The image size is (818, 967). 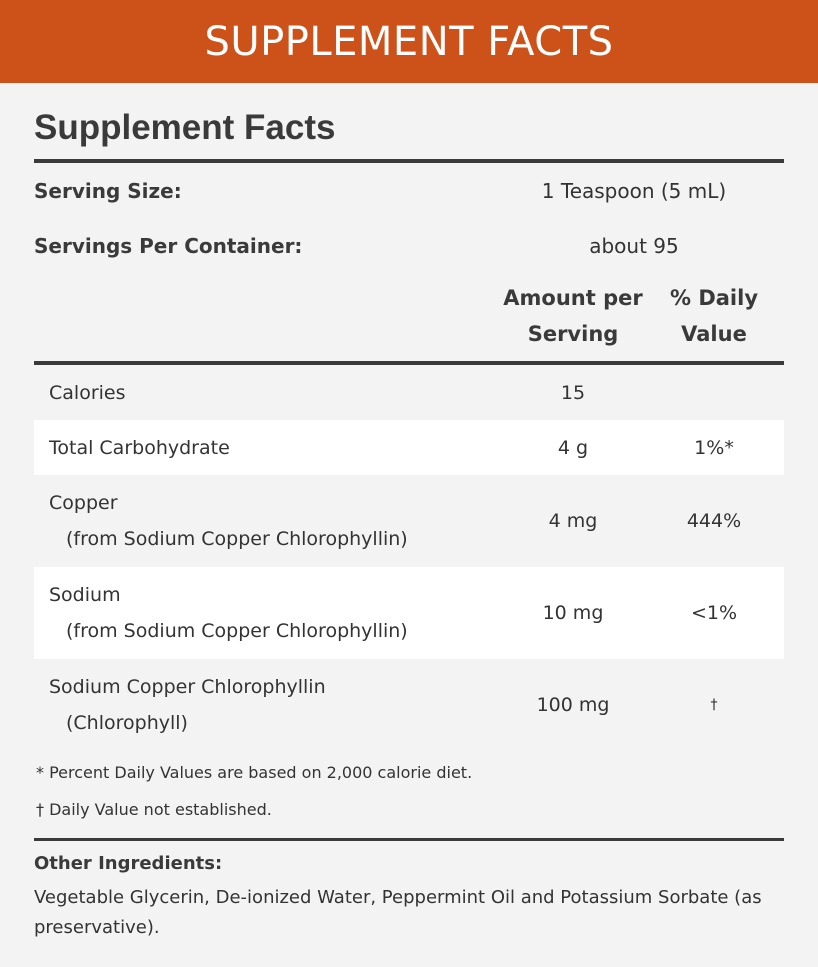 What do you see at coordinates (573, 521) in the screenshot?
I see `nutrient-amount: 4 mg` at bounding box center [573, 521].